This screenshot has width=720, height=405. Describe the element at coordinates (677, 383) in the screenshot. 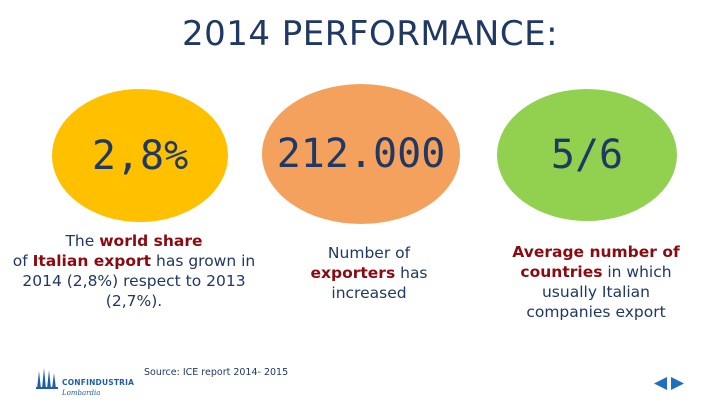

I see `triangle-right-icon` at that location.